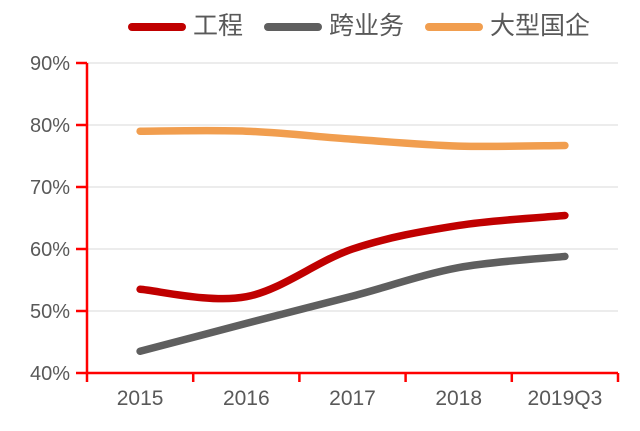 Image resolution: width=640 pixels, height=431 pixels. Describe the element at coordinates (565, 398) in the screenshot. I see `x-tick-label: 2019Q3` at that location.